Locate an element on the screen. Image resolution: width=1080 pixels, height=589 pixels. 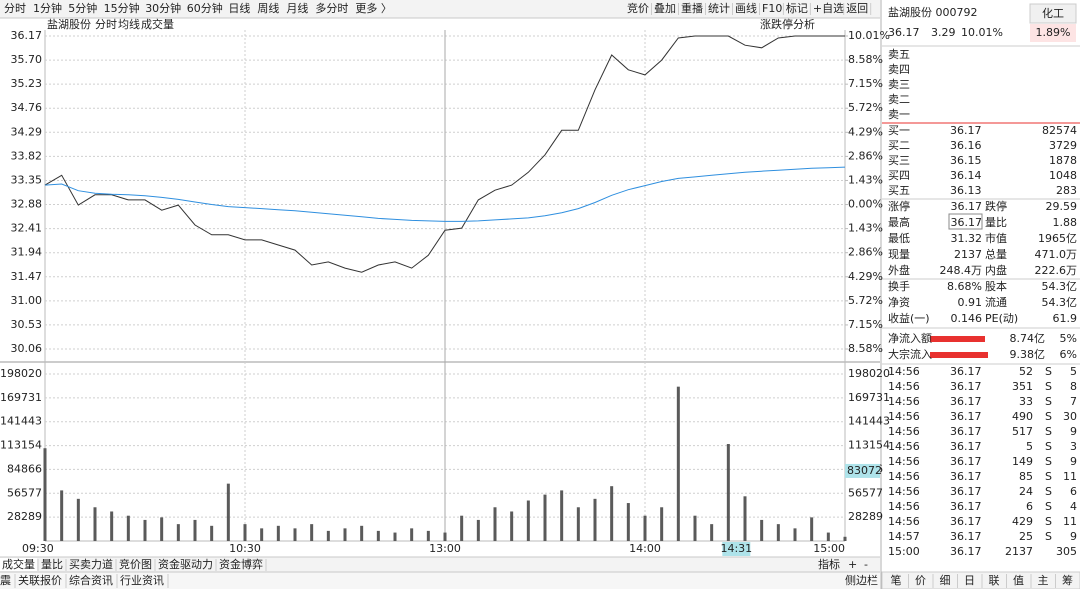
quote-tab: 日 is located at coordinates (969, 580).